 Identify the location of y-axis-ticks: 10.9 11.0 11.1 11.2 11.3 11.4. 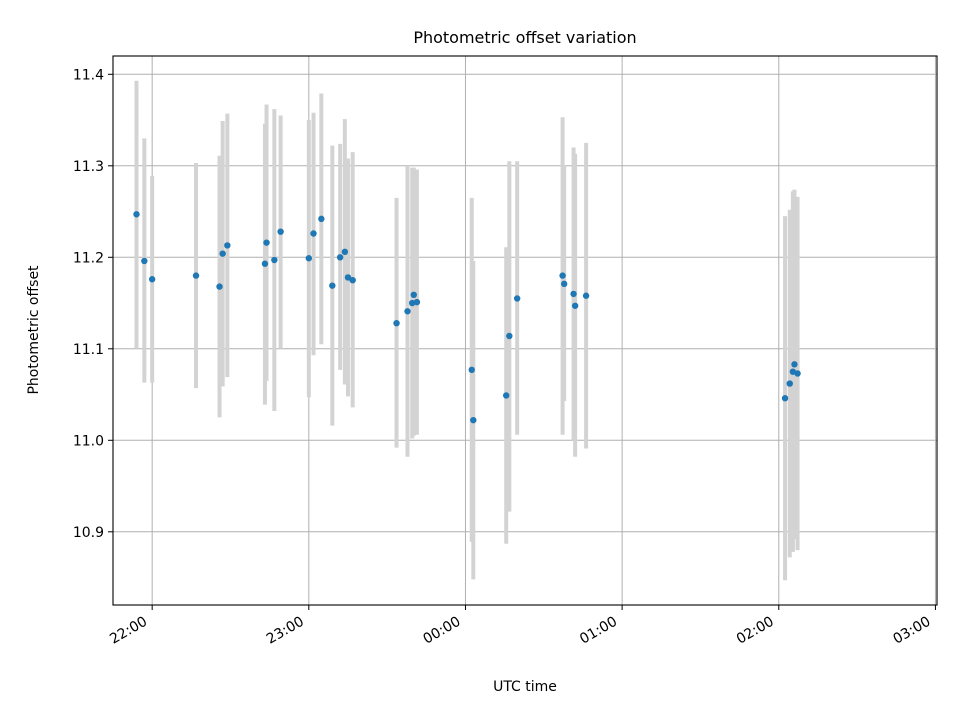
(93, 304).